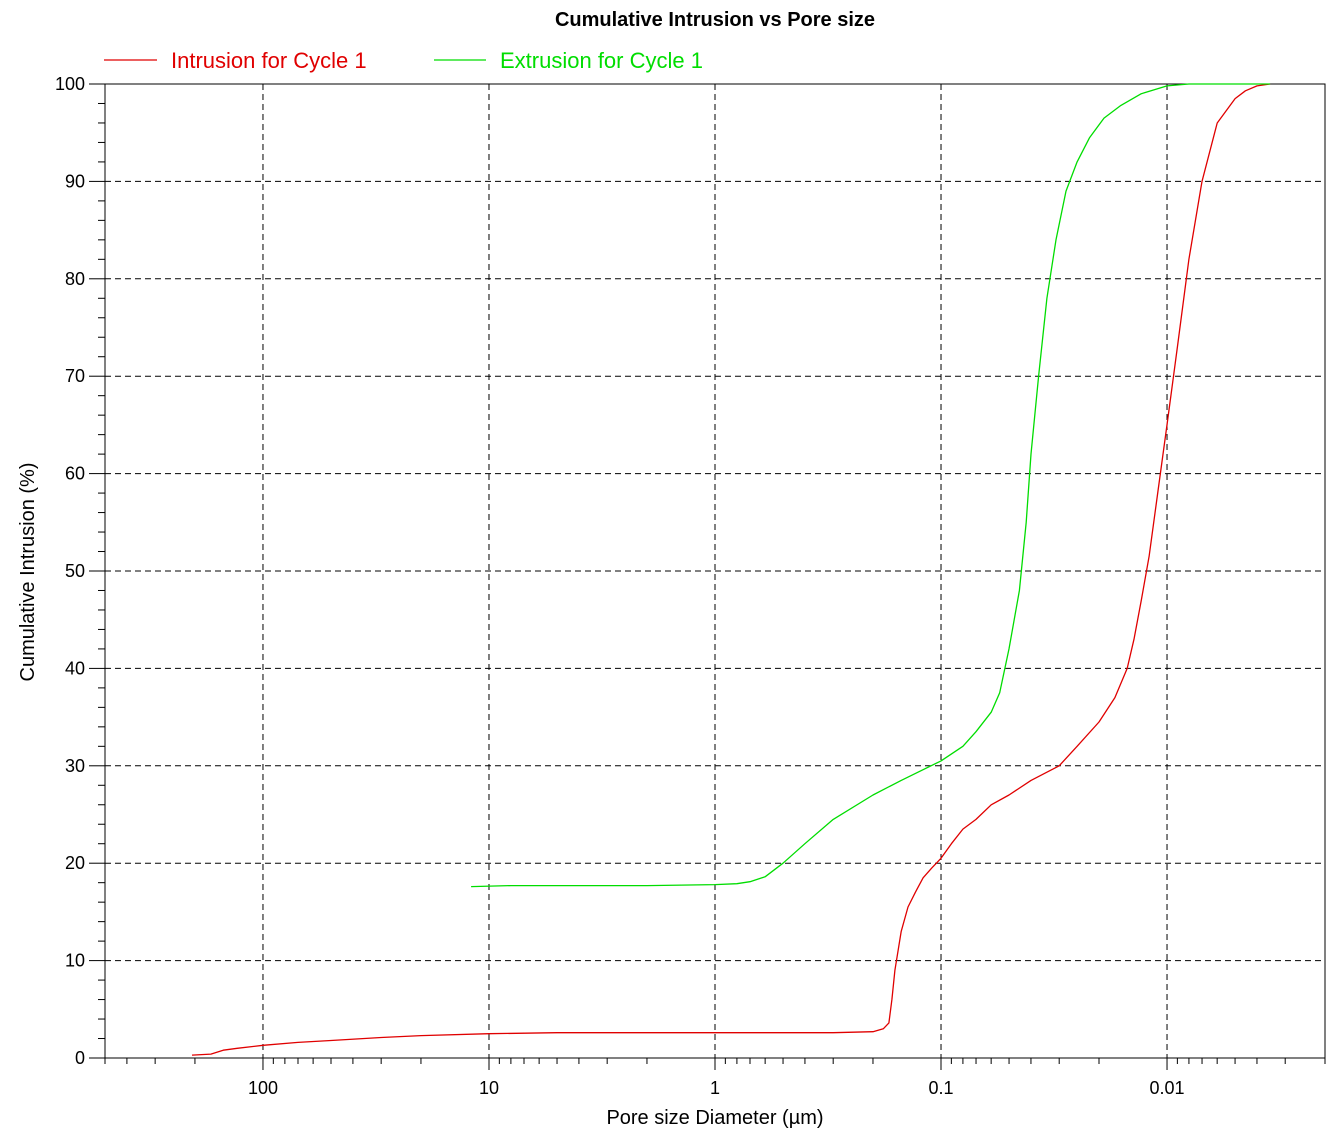  I want to click on x-tick-labels: 100 10 1 0.1 0.01, so click(716, 1088).